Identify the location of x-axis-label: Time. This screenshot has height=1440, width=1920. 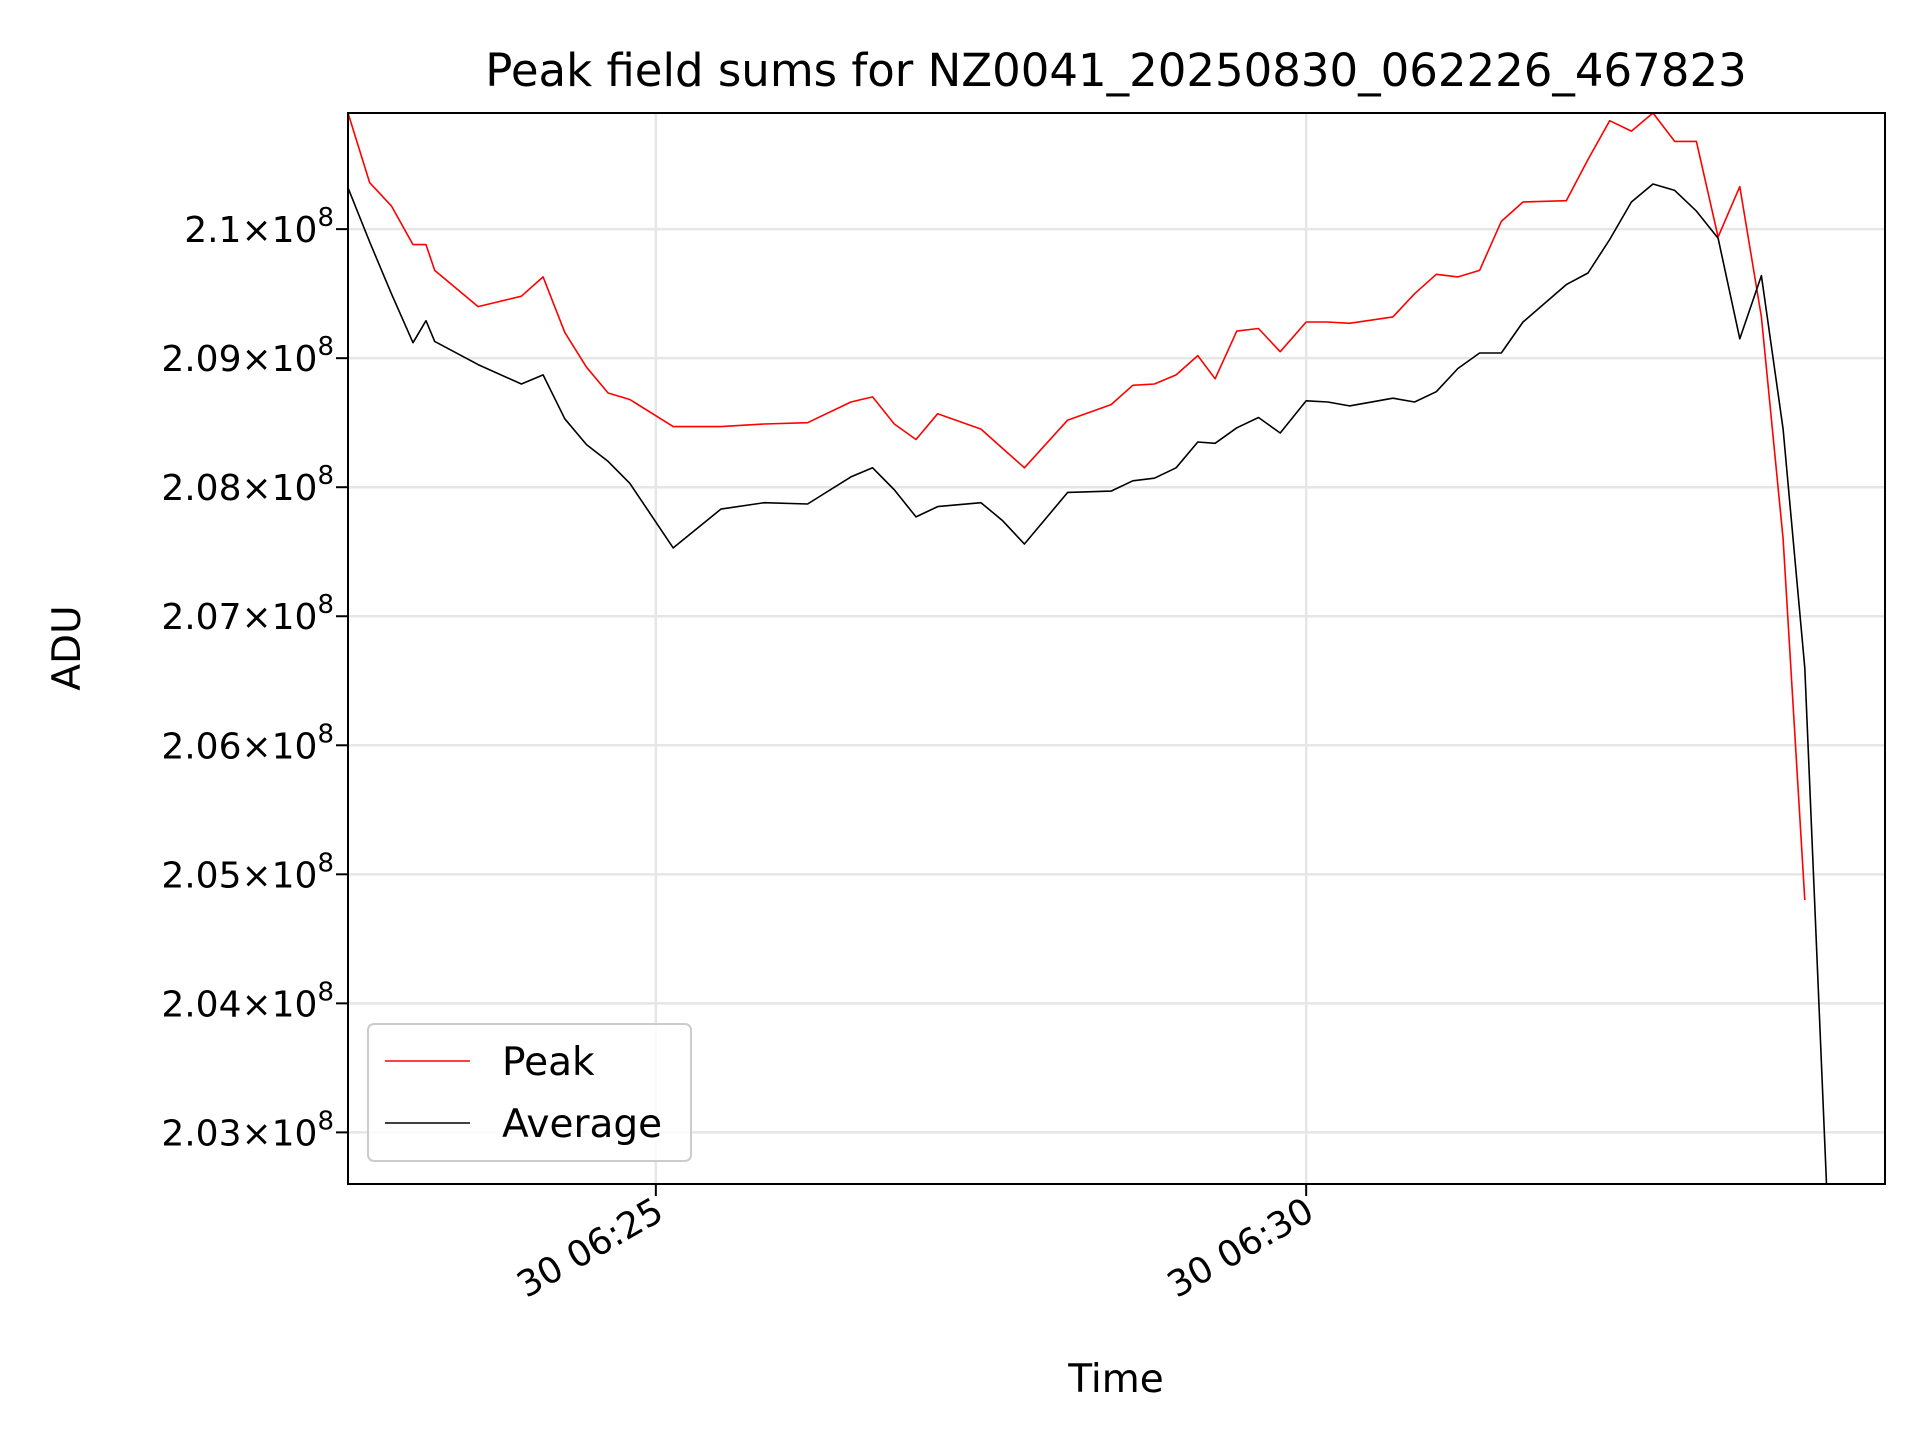
(1115, 1379).